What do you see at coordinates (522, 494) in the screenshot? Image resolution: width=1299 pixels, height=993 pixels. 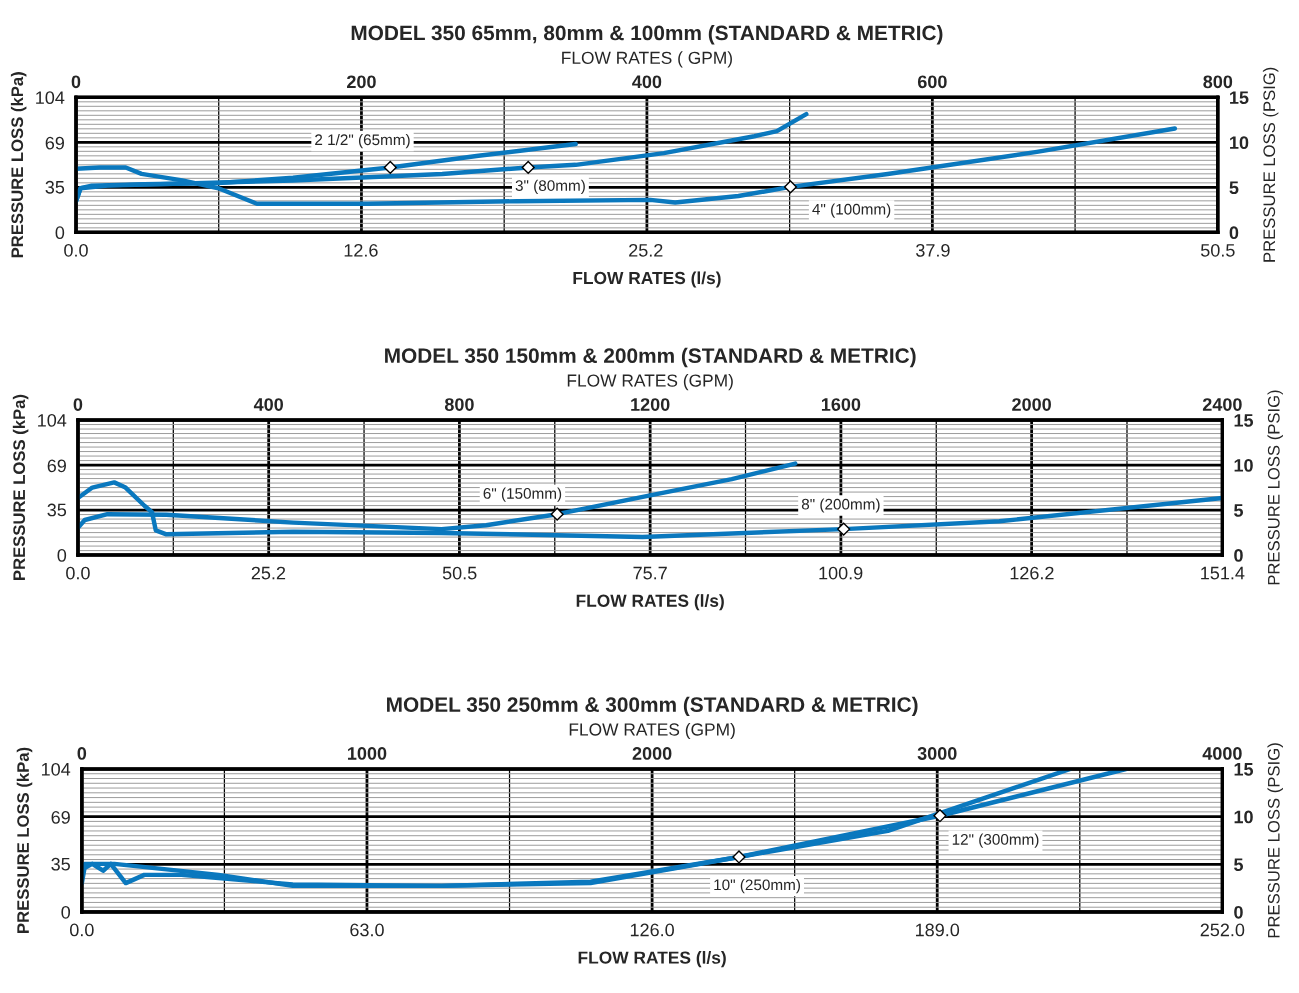 I see `annotation: 6" (150mm)` at bounding box center [522, 494].